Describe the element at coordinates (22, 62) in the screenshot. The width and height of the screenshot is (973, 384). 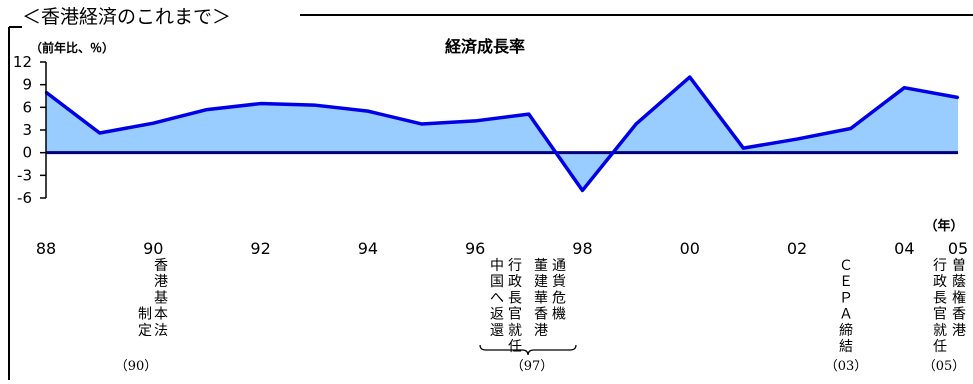
I see `y-tick-label: 12` at that location.